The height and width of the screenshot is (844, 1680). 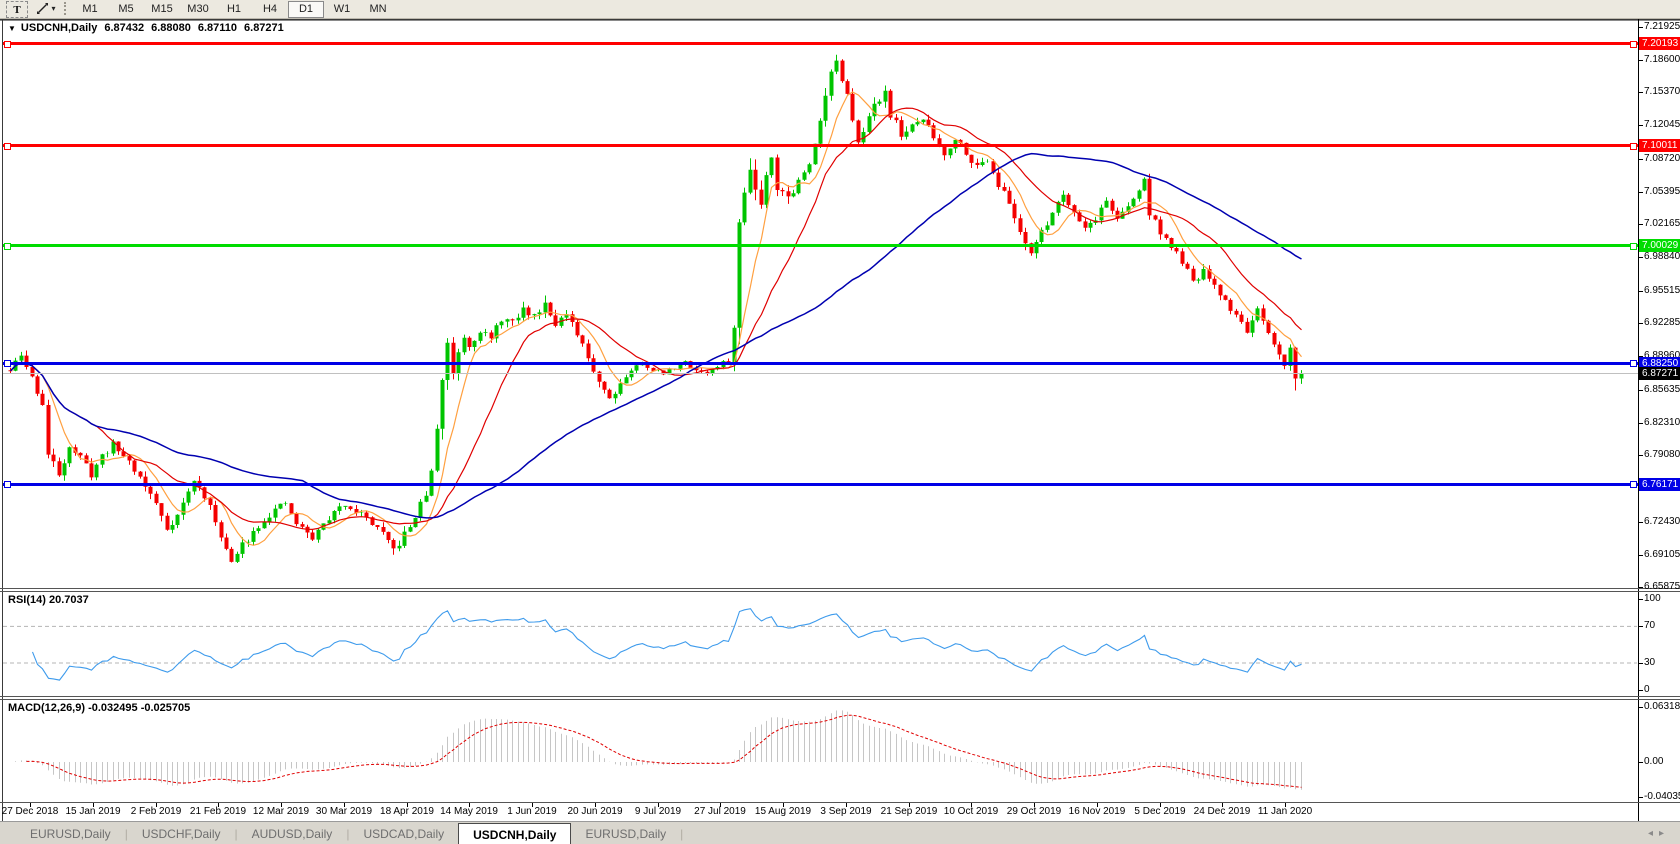 I want to click on timeframe-group: M1 M5 M15 M30 H1 H4 D1 W1 MN, so click(x=234, y=9).